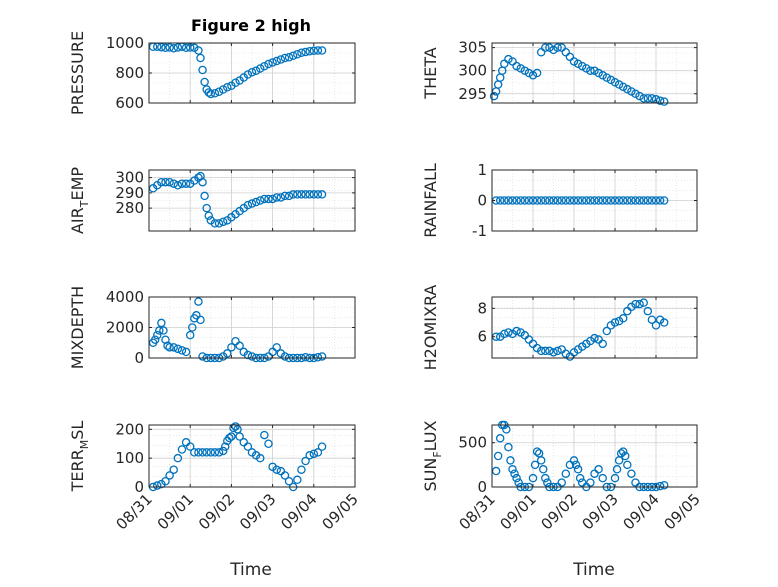 This screenshot has height=587, width=778. I want to click on x-axis-label-right: Time, so click(593, 570).